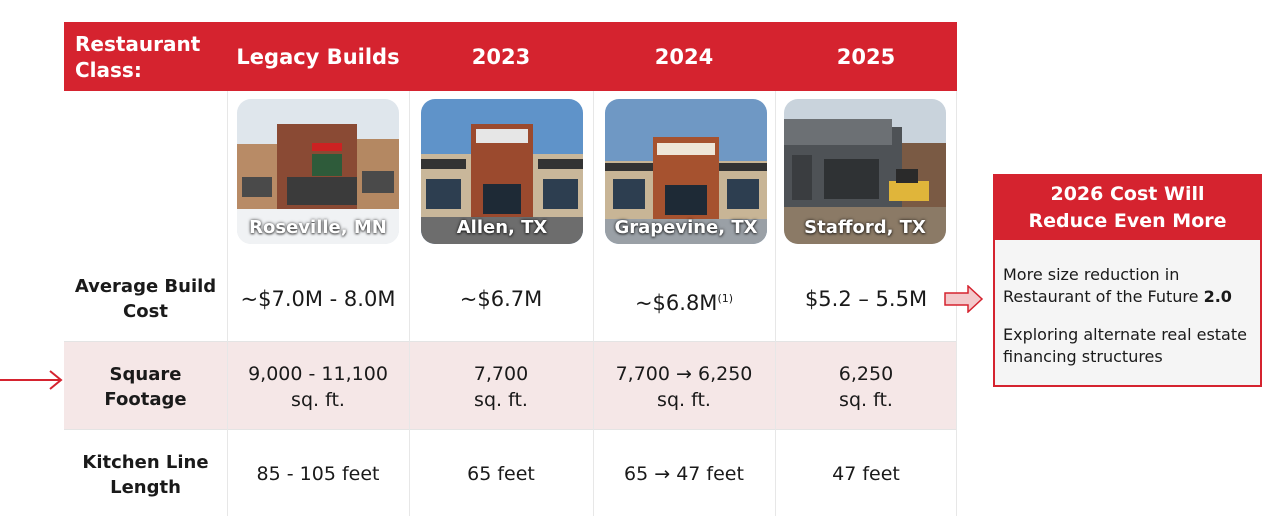 The image size is (1274, 516). Describe the element at coordinates (686, 227) in the screenshot. I see `location-caption: Grapevine, TX` at that location.